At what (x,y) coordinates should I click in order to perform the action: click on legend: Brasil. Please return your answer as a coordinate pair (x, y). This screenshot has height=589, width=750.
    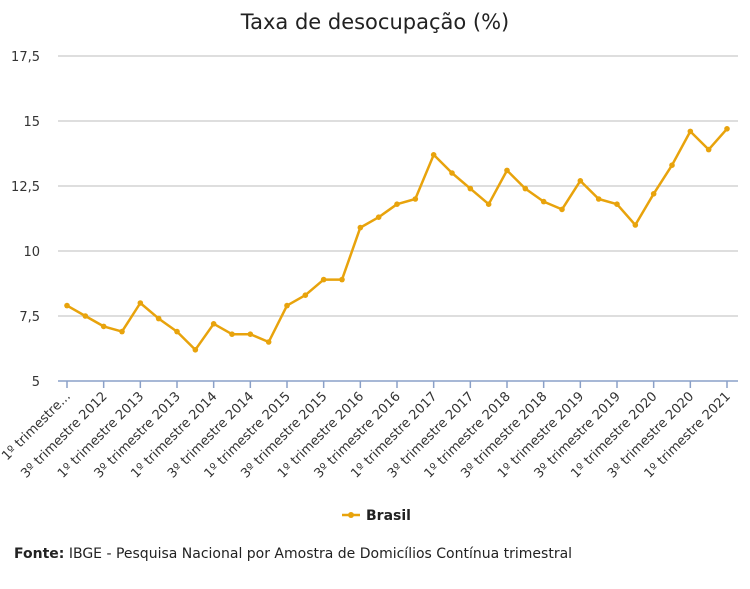
    Looking at the image, I should click on (376, 516).